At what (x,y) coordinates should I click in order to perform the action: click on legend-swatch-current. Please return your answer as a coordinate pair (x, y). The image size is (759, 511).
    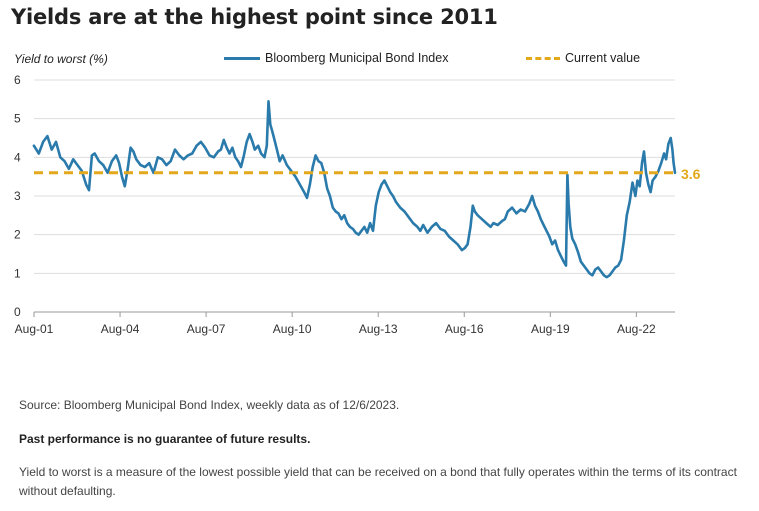
    Looking at the image, I should click on (543, 58).